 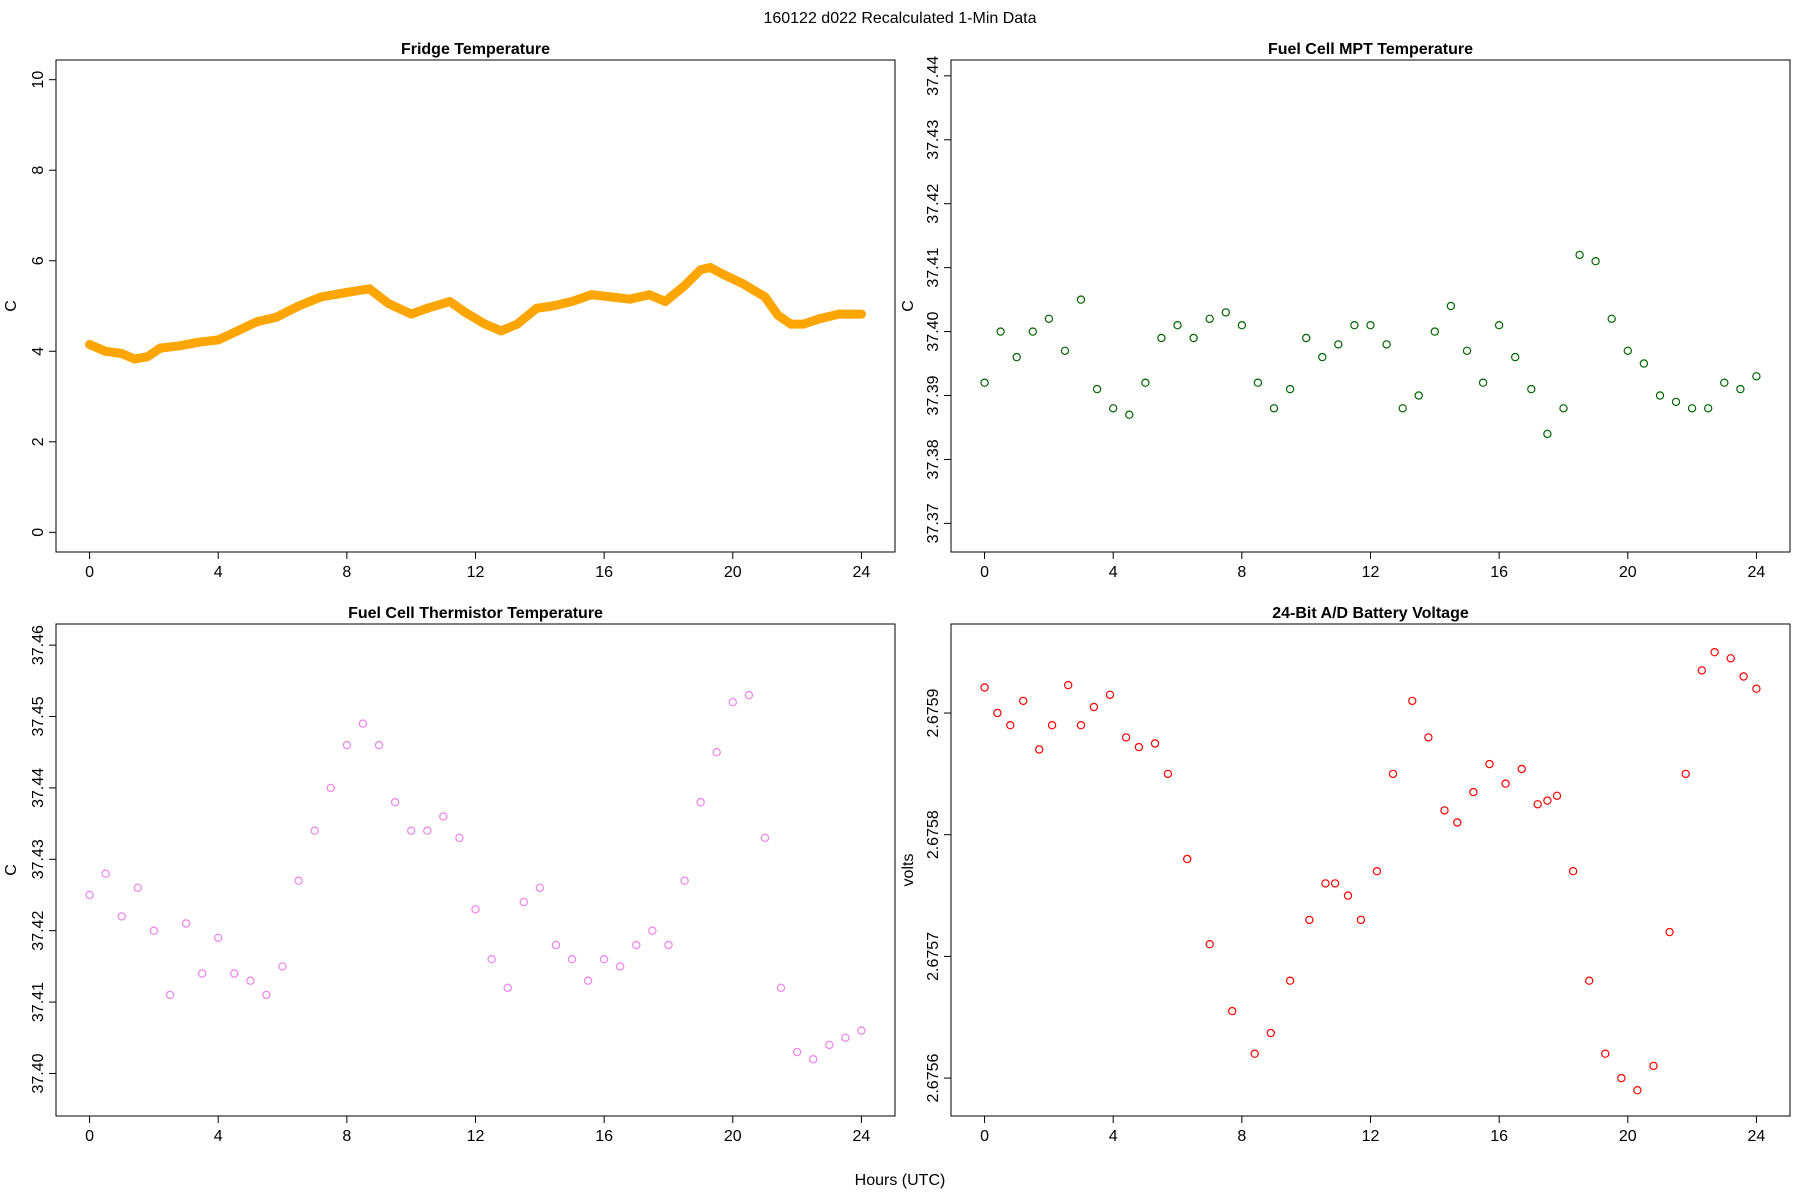 What do you see at coordinates (218, 1136) in the screenshot?
I see `thermistor-x-tick-label: 4` at bounding box center [218, 1136].